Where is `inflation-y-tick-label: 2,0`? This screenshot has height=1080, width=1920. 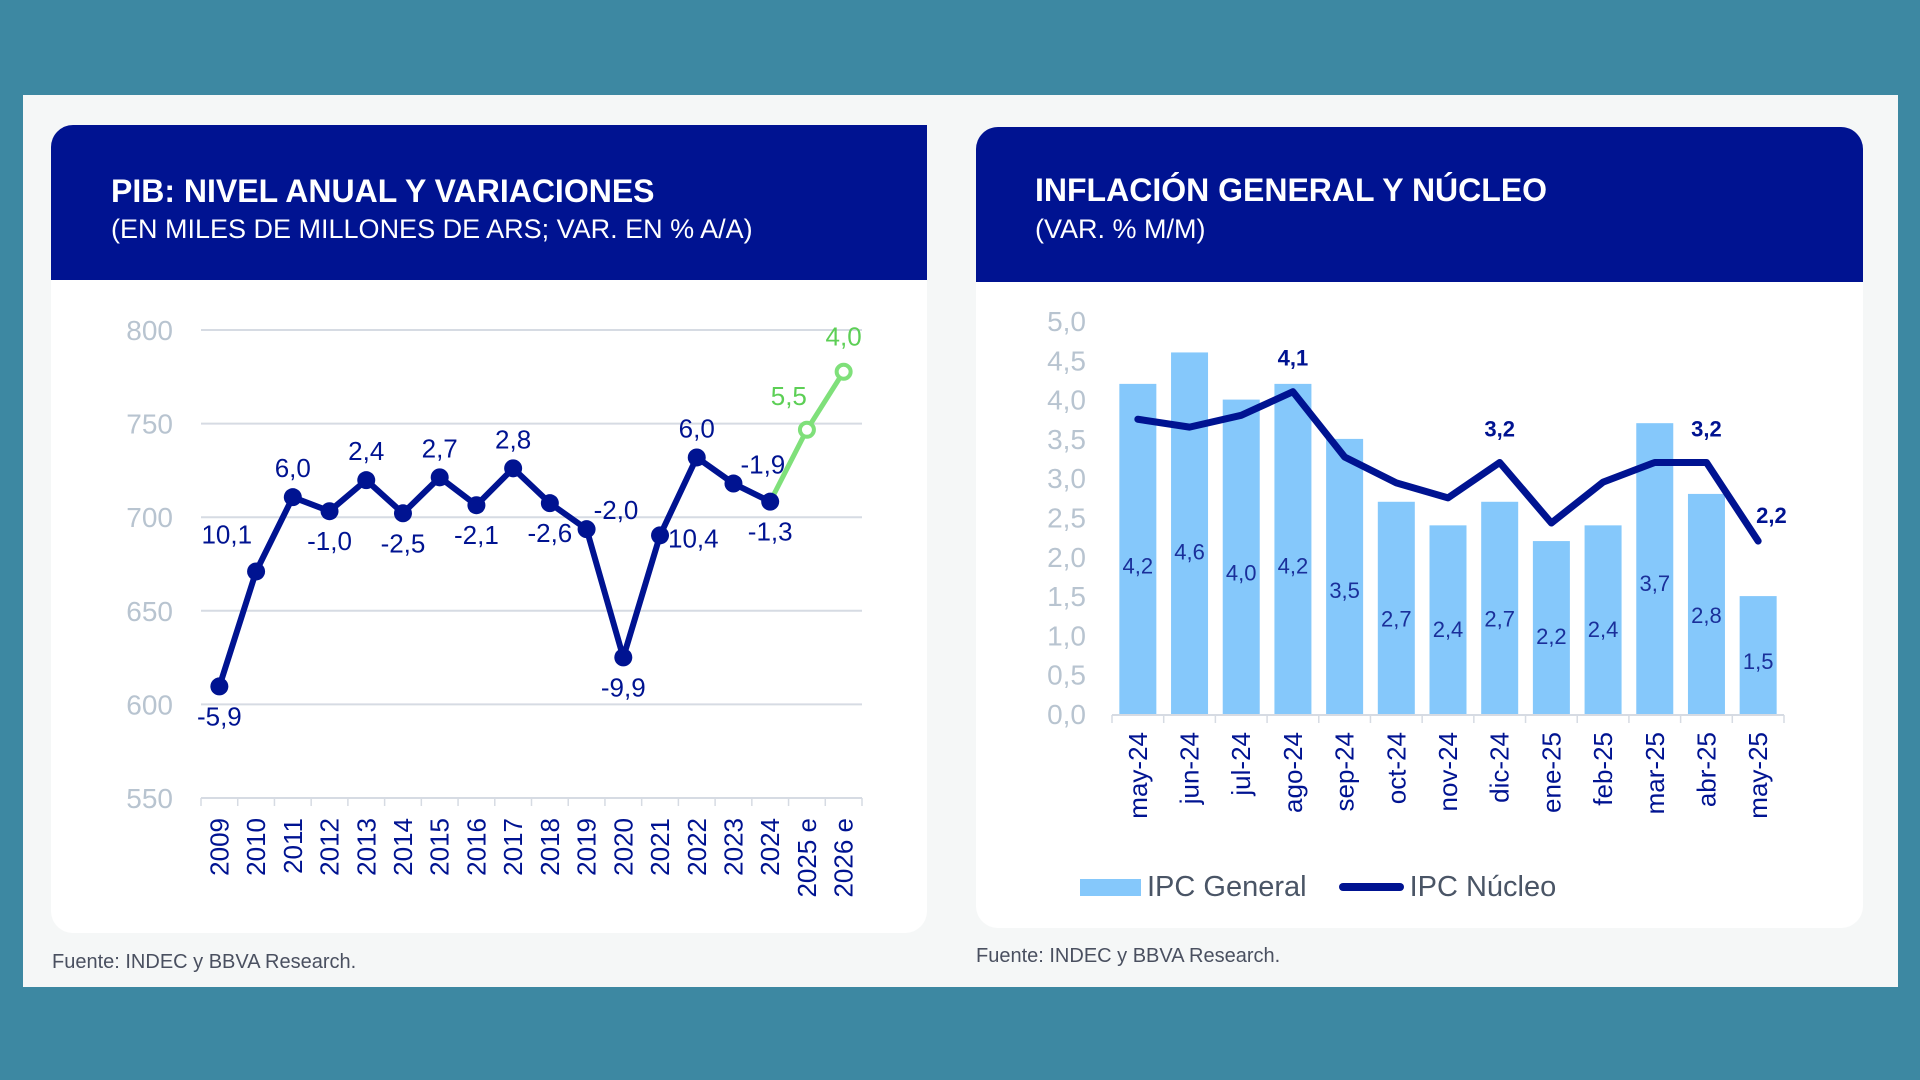
inflation-y-tick-label: 2,0 is located at coordinates (1066, 557).